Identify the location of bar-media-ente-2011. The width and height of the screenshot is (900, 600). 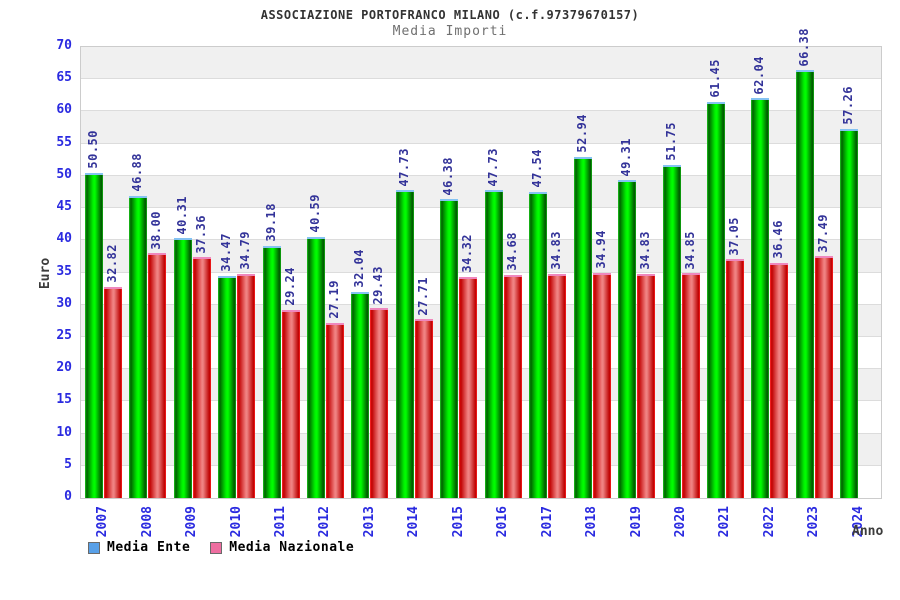
(271, 371).